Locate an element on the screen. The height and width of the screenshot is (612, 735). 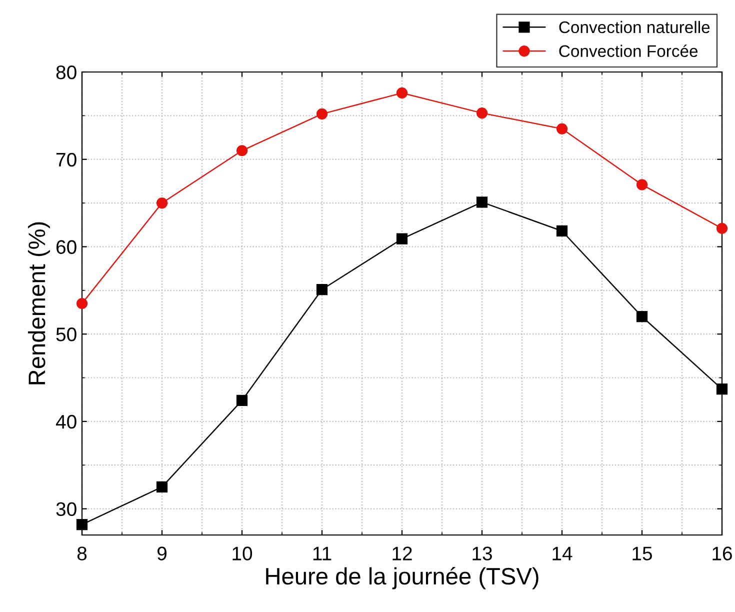
y-tick-label: 30 is located at coordinates (66, 509).